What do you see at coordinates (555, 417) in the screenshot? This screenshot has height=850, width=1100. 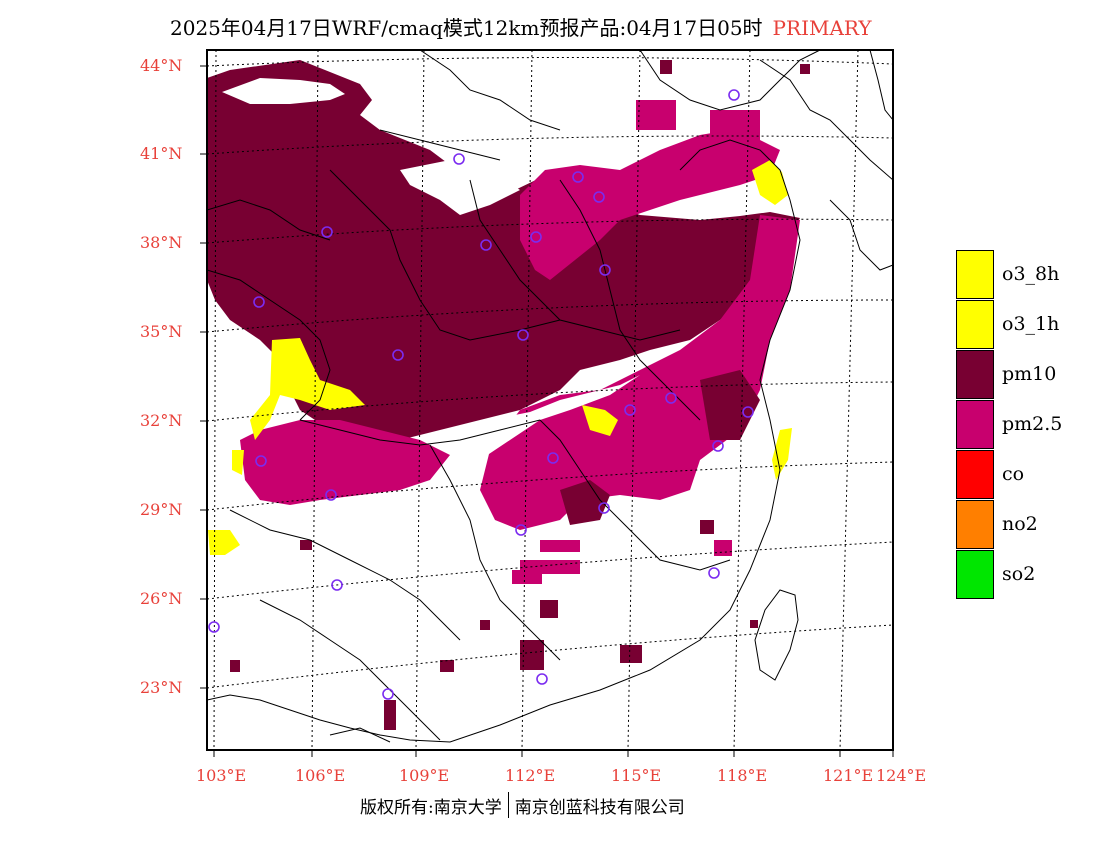 I see `clear-area-central` at bounding box center [555, 417].